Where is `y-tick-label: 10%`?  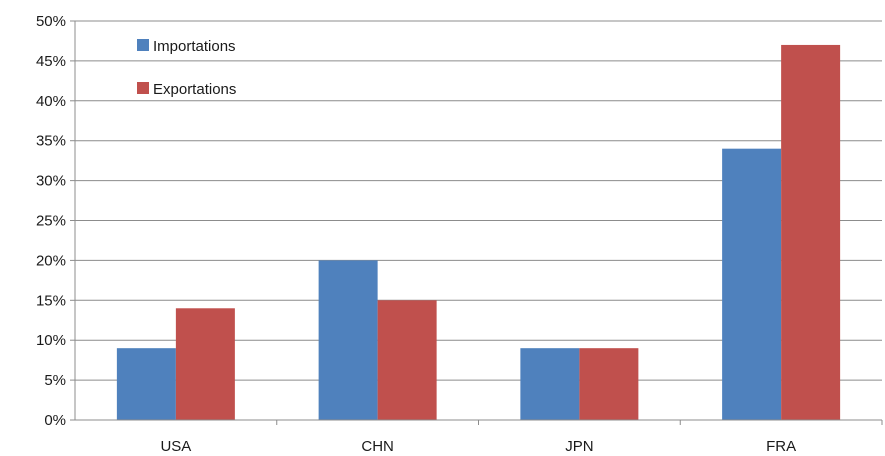 y-tick-label: 10% is located at coordinates (51, 340).